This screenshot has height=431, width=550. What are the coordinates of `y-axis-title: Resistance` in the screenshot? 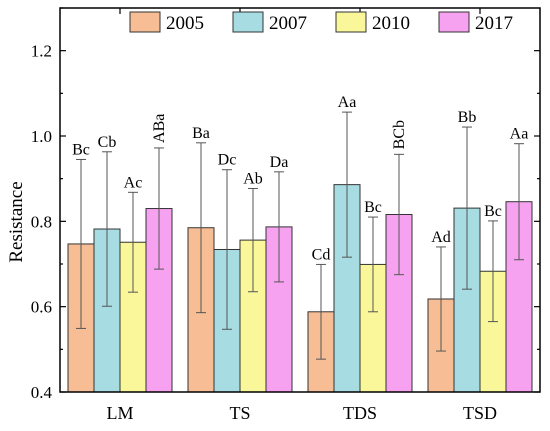 It's located at (16, 221).